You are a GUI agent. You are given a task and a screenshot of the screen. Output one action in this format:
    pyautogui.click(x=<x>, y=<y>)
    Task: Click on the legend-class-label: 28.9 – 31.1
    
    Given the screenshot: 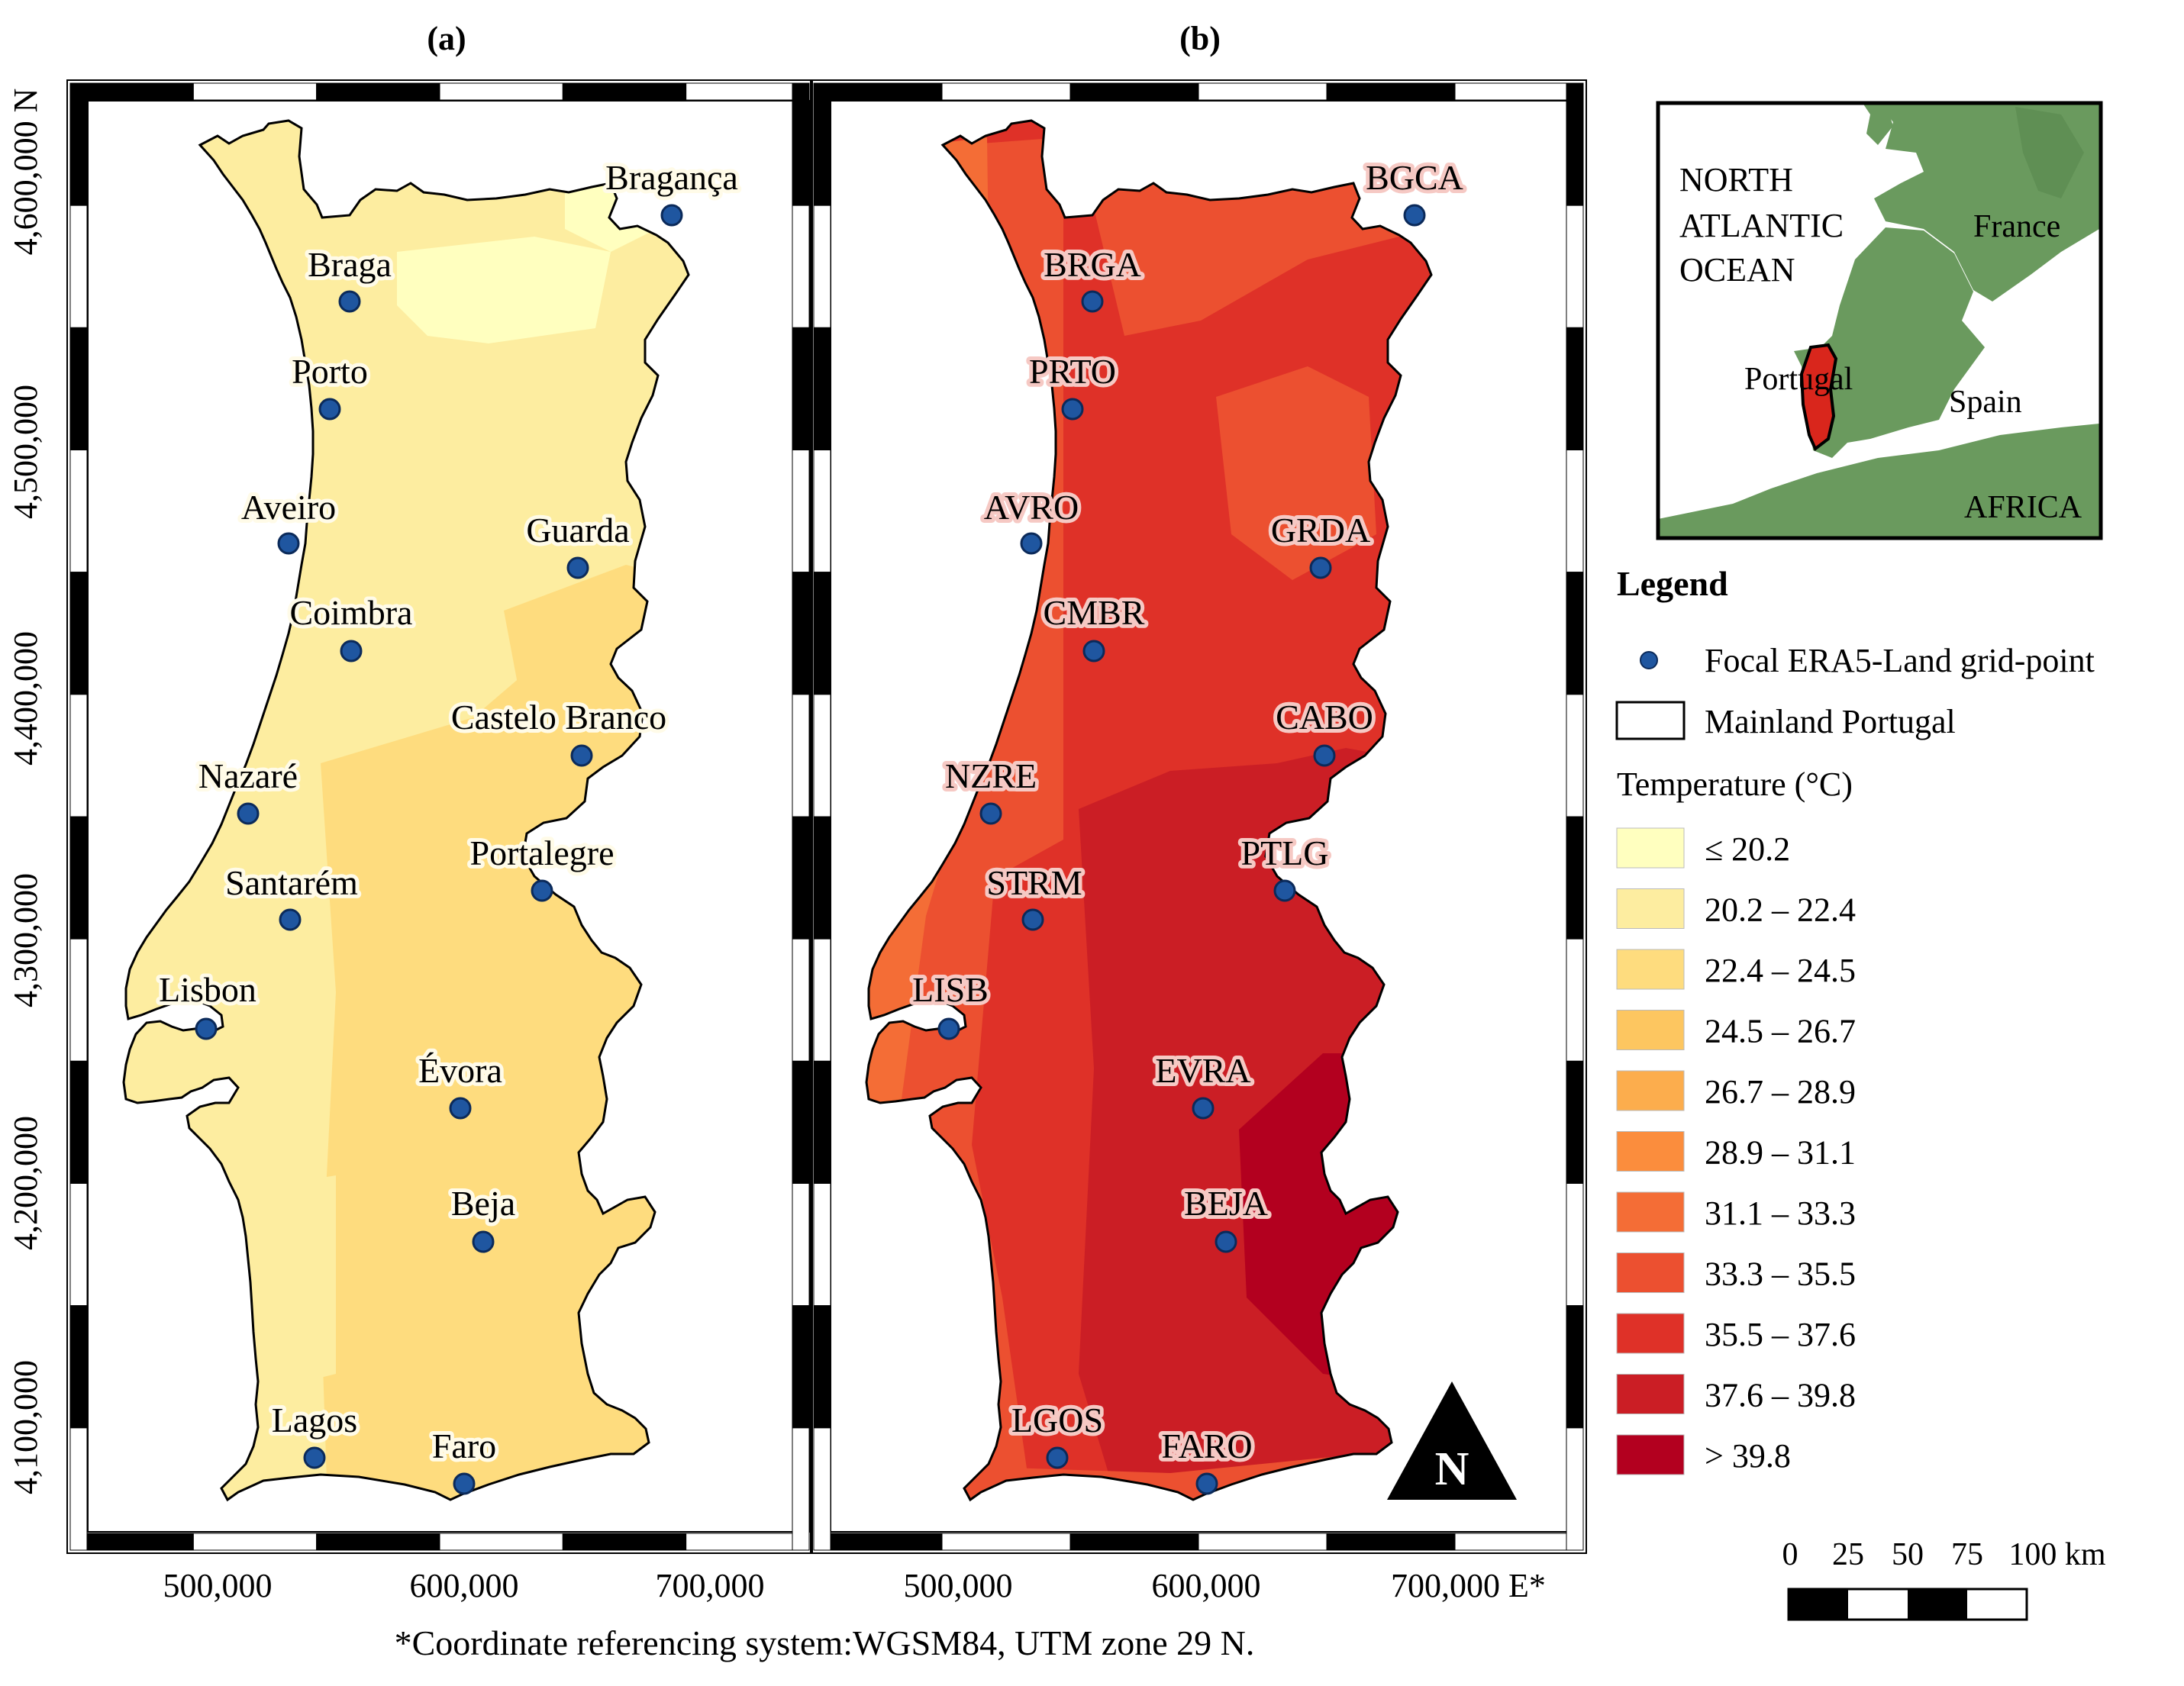 What is the action you would take?
    pyautogui.click(x=1781, y=1153)
    